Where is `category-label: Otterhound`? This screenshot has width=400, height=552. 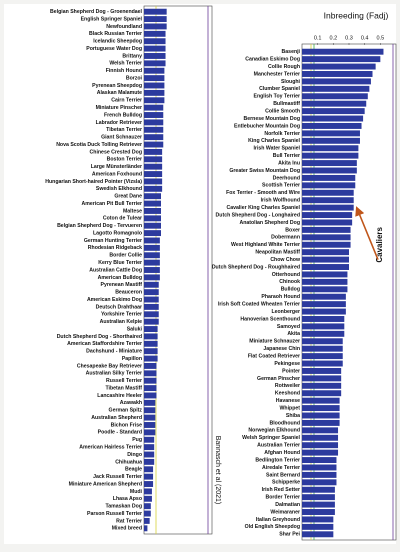 category-label: Otterhound is located at coordinates (286, 275).